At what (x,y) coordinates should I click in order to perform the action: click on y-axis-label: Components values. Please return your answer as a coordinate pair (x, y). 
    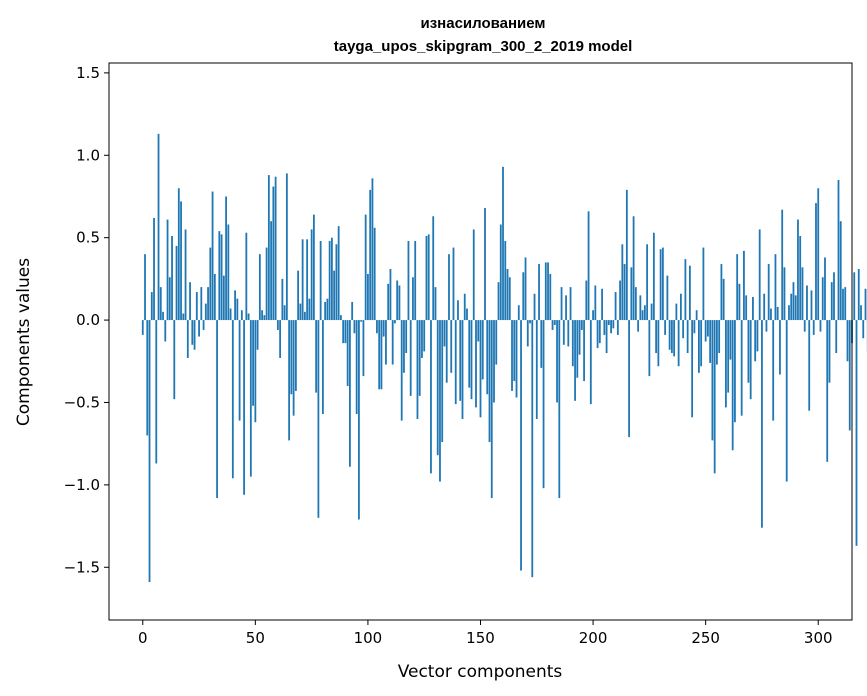
    Looking at the image, I should click on (24, 342).